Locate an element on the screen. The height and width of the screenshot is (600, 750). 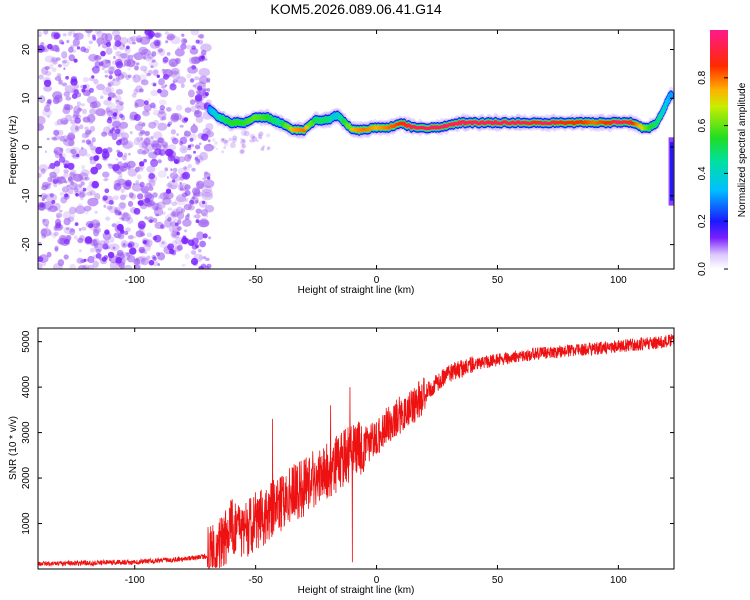
ridge-core is located at coordinates (642, 128).